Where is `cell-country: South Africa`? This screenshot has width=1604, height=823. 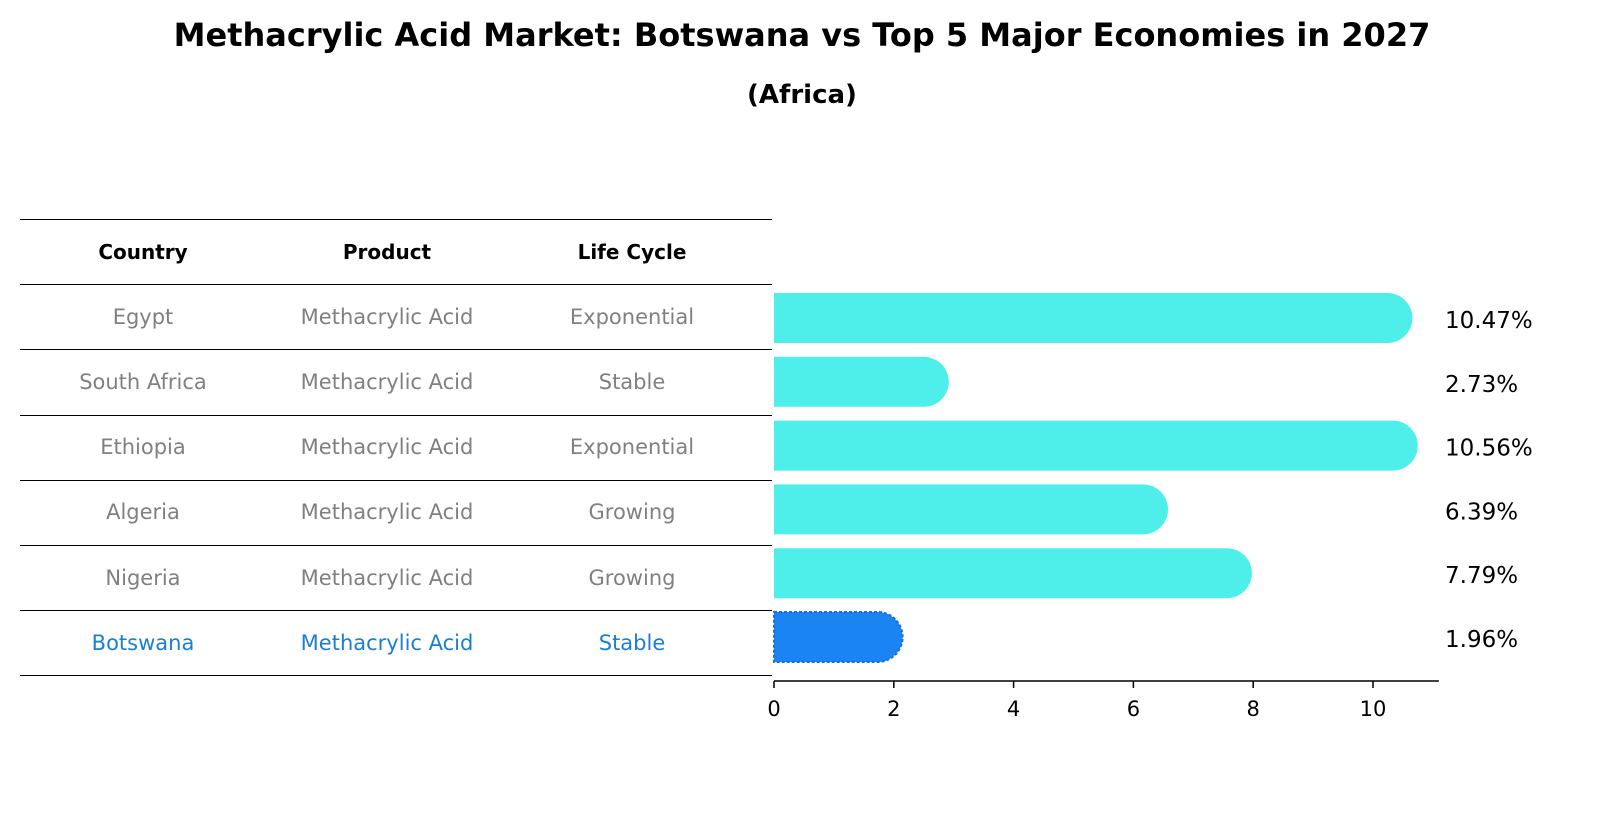
cell-country: South Africa is located at coordinates (143, 382).